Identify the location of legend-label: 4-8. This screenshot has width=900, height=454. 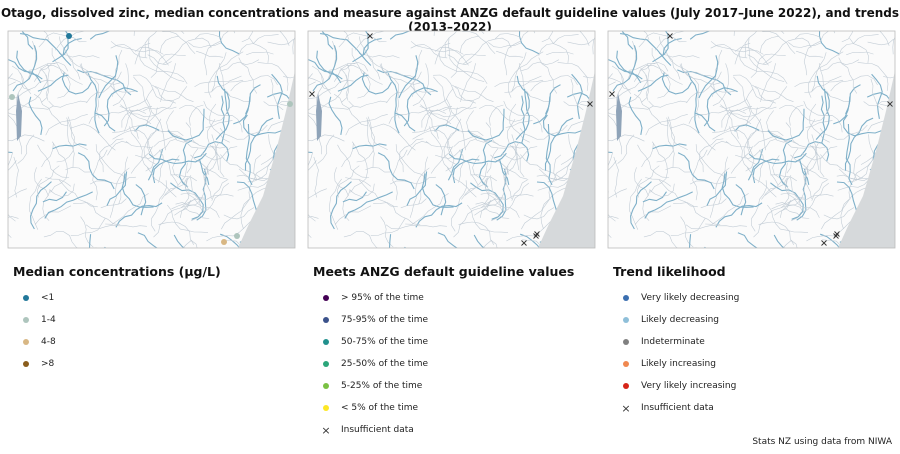
(48, 342).